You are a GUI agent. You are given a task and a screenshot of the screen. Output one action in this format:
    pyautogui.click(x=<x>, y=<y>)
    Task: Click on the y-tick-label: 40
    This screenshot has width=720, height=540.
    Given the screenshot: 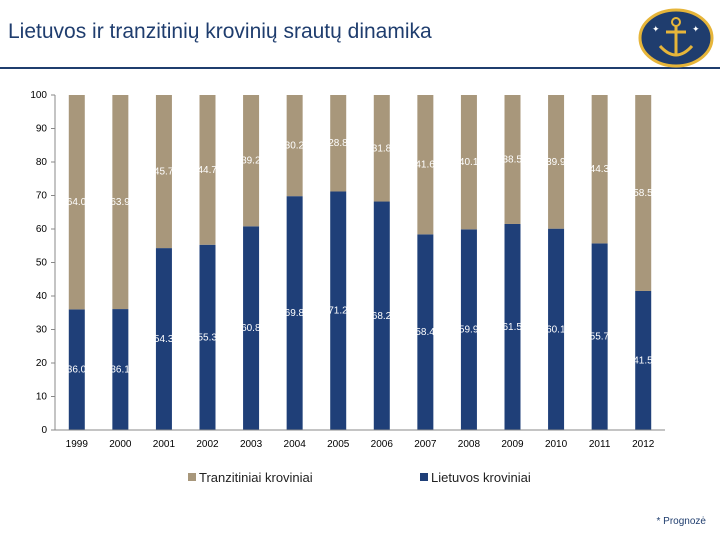 What is the action you would take?
    pyautogui.click(x=42, y=296)
    